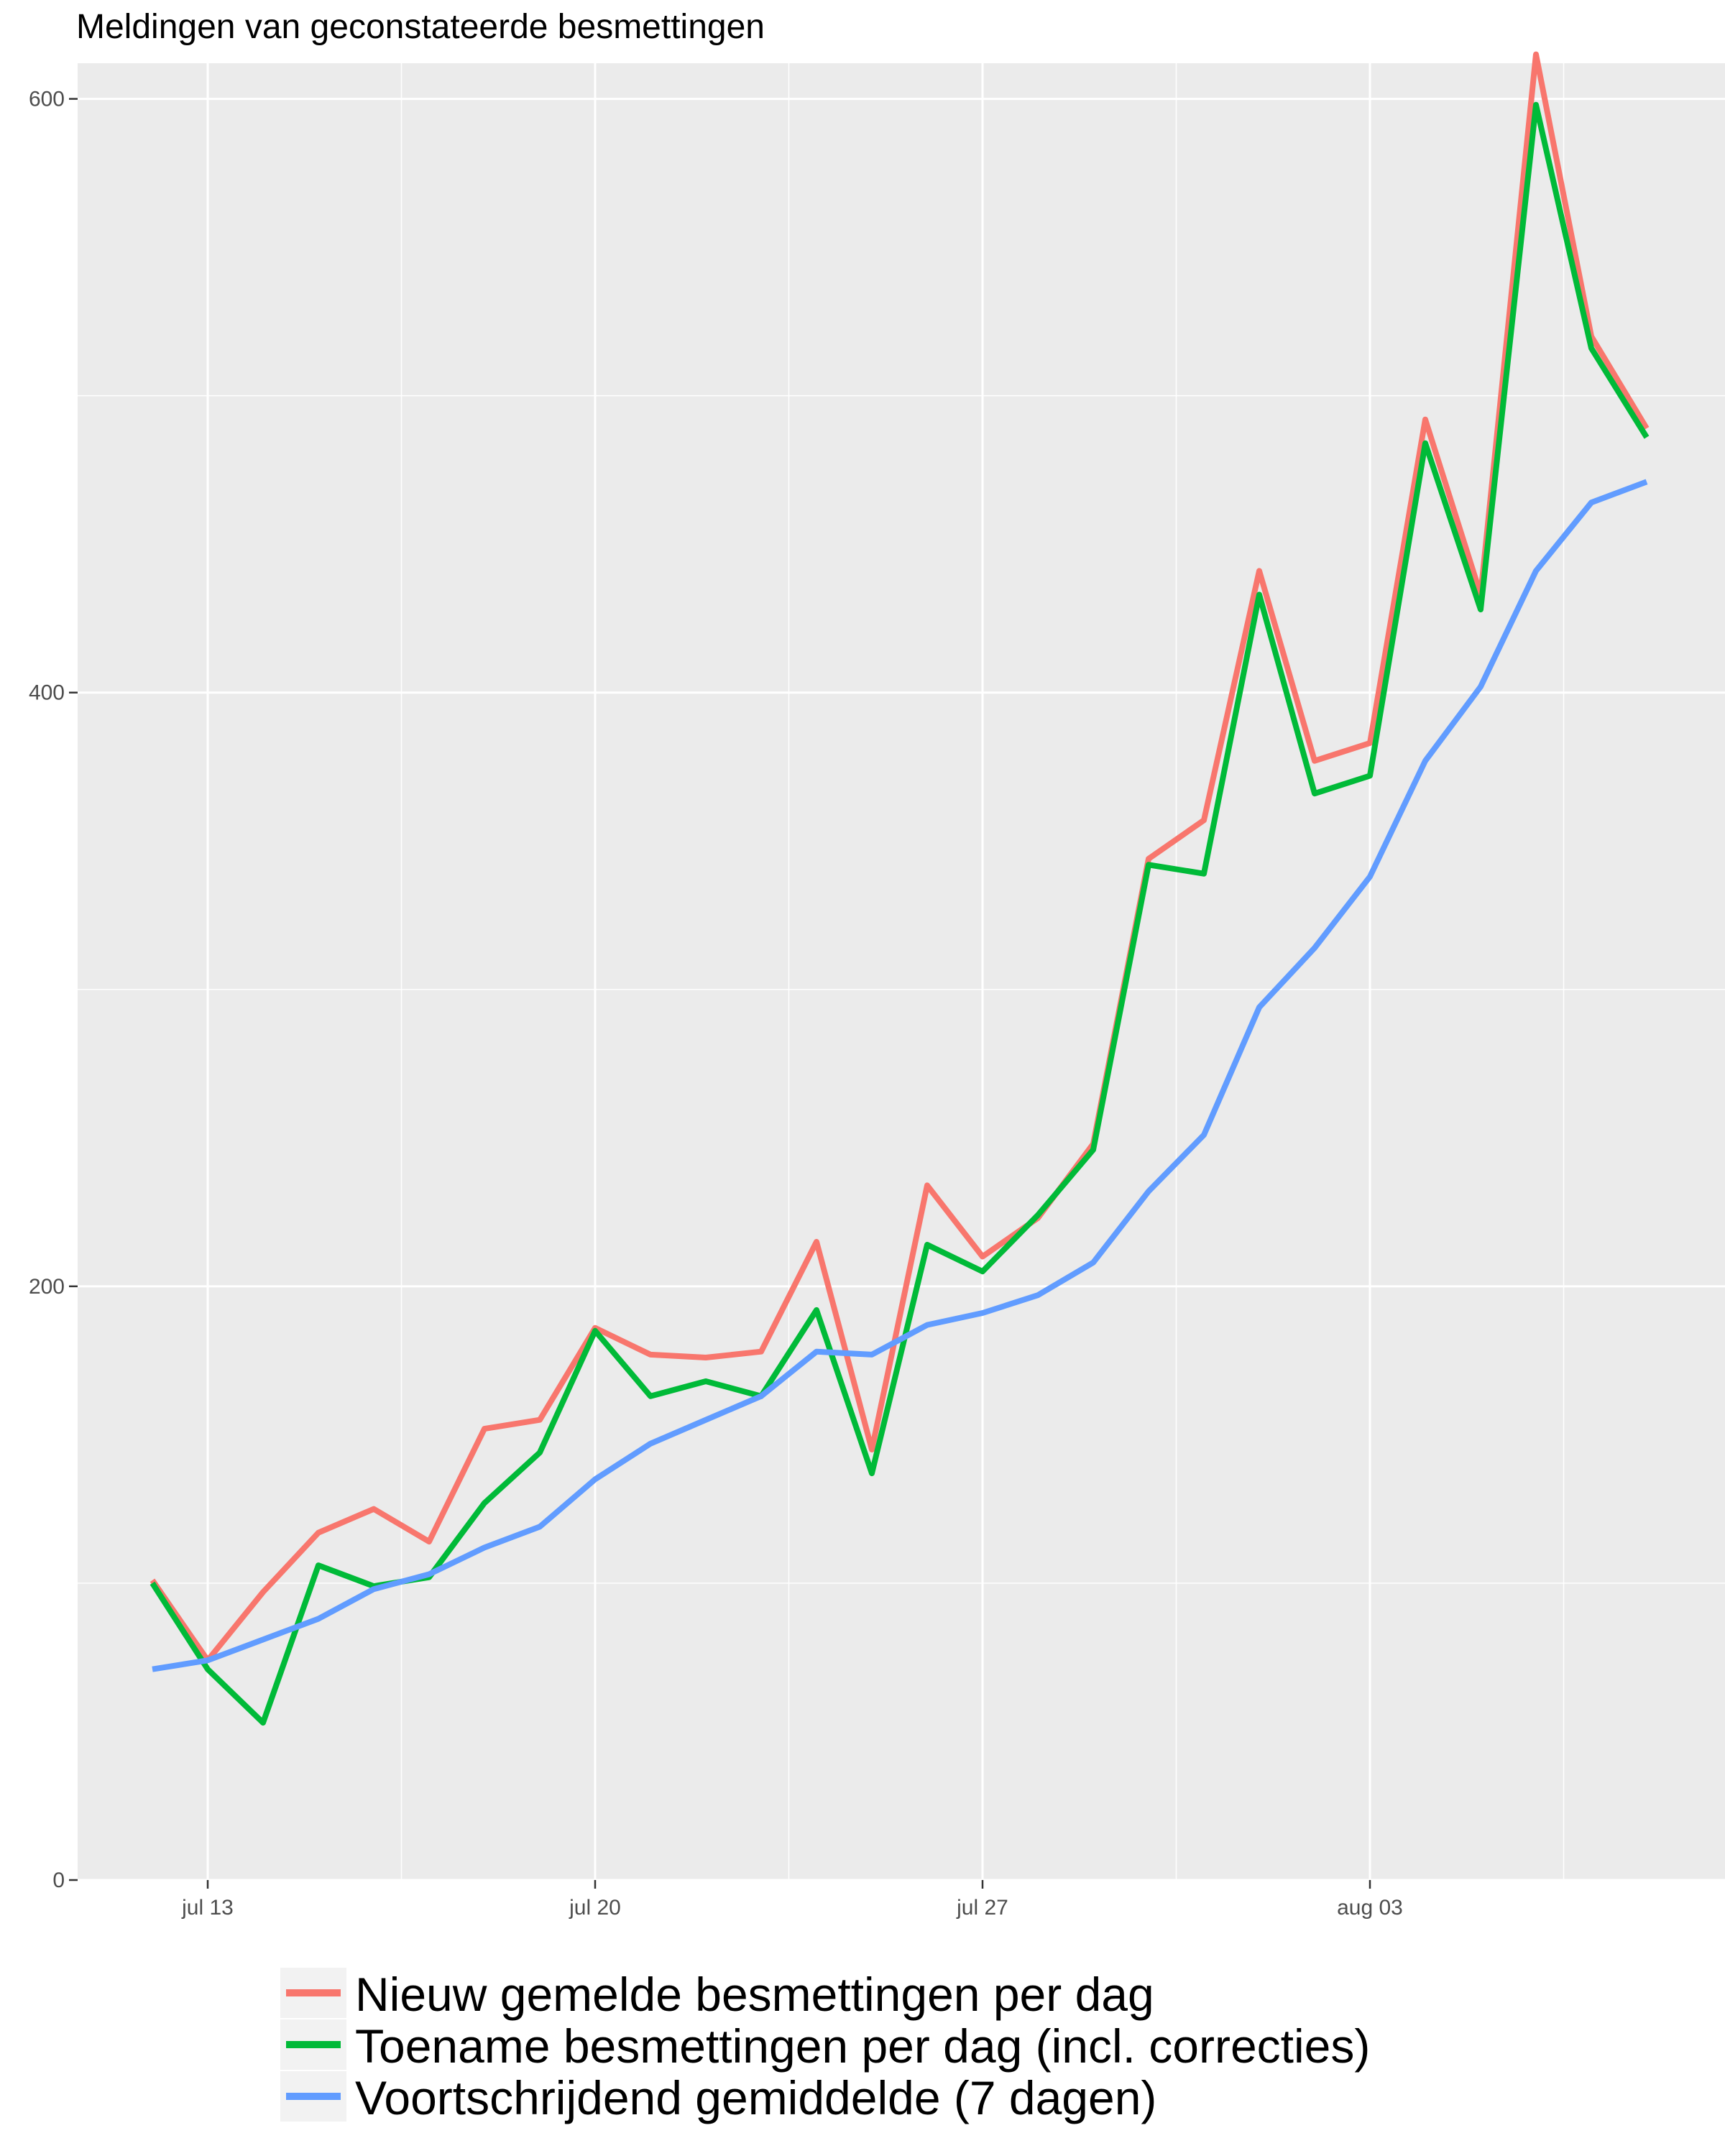 The image size is (1725, 2156). Describe the element at coordinates (756, 2097) in the screenshot. I see `legend-label-voortschrijdend: Voortschrijdend gemiddelde (7 dagen)` at that location.